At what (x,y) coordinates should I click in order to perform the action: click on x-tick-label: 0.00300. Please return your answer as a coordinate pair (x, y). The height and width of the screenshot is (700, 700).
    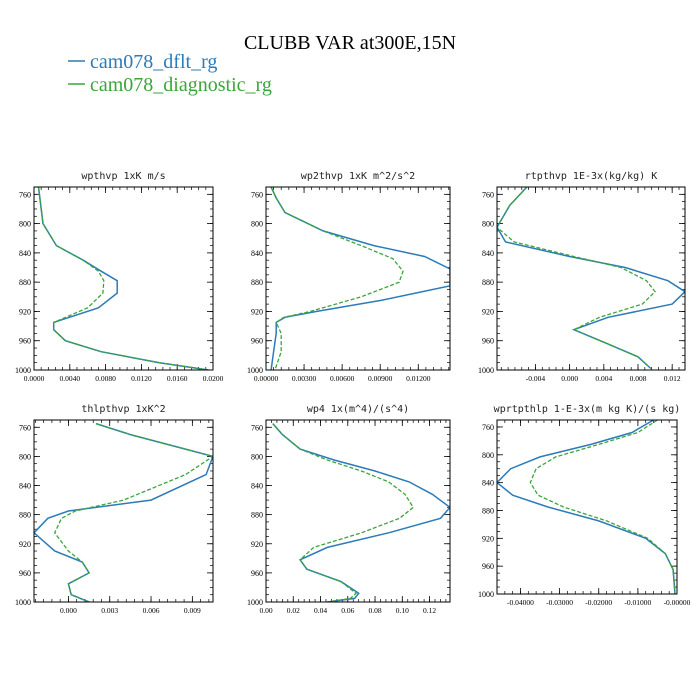
    Looking at the image, I should click on (304, 378).